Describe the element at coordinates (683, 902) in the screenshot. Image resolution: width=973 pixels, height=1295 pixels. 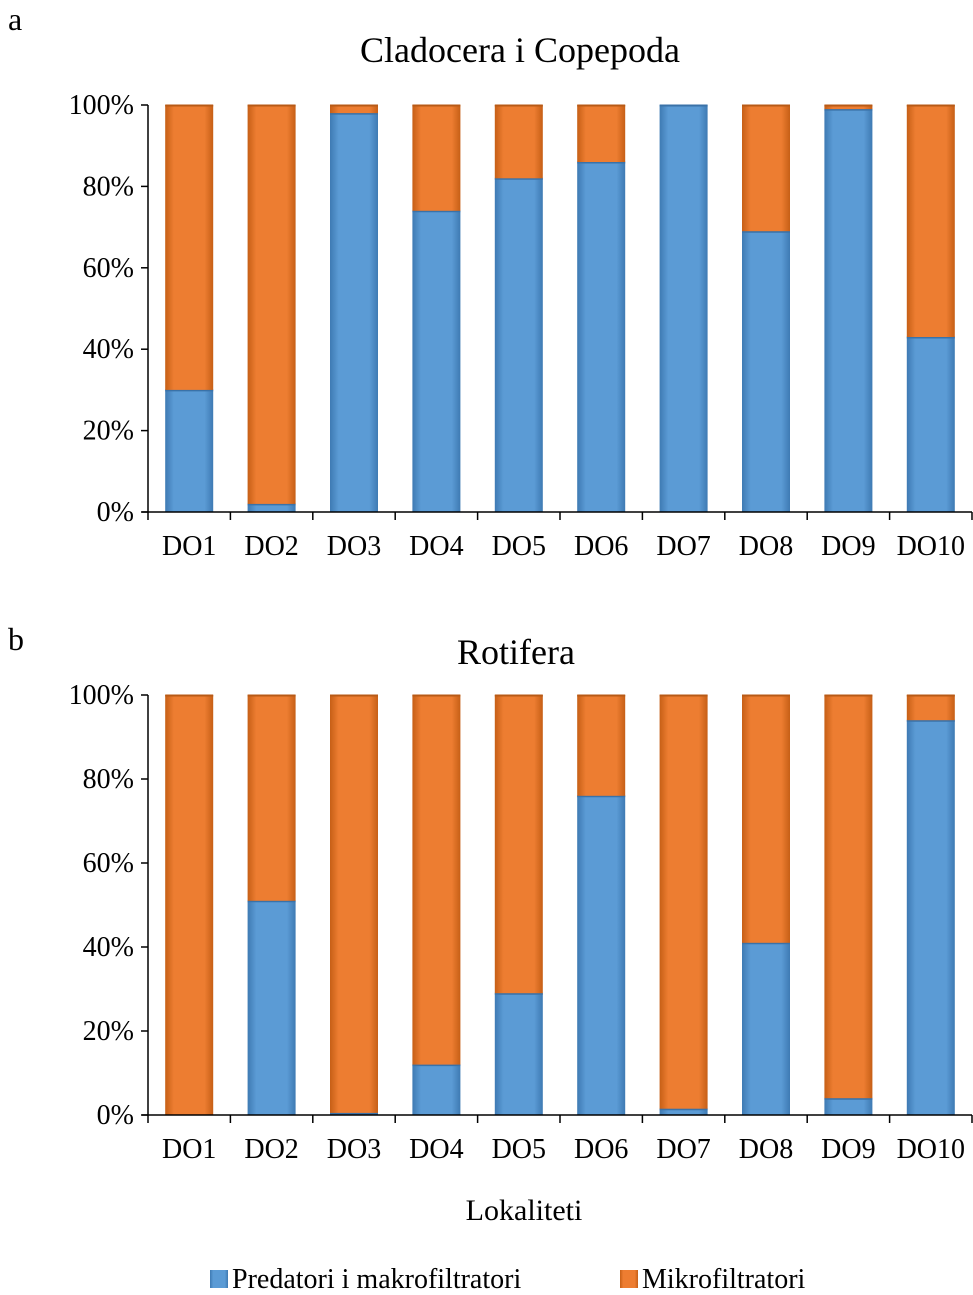
I see `bar-mikrofiltratori-do7` at that location.